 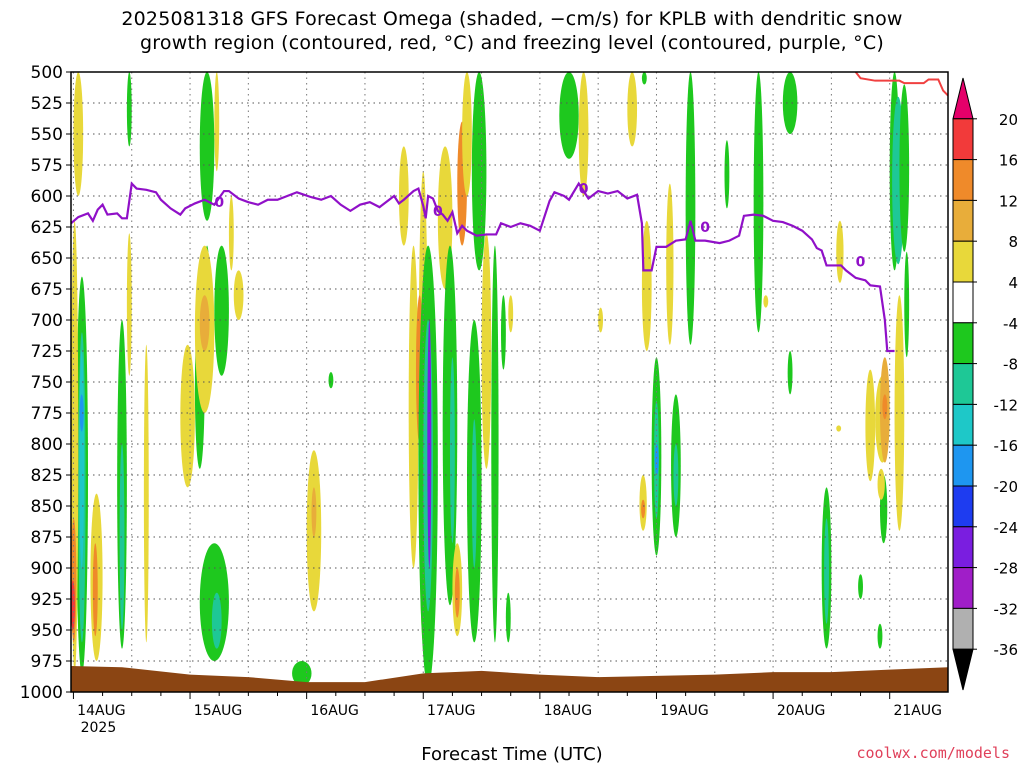 What do you see at coordinates (47, 321) in the screenshot?
I see `y-tick-label: 700` at bounding box center [47, 321].